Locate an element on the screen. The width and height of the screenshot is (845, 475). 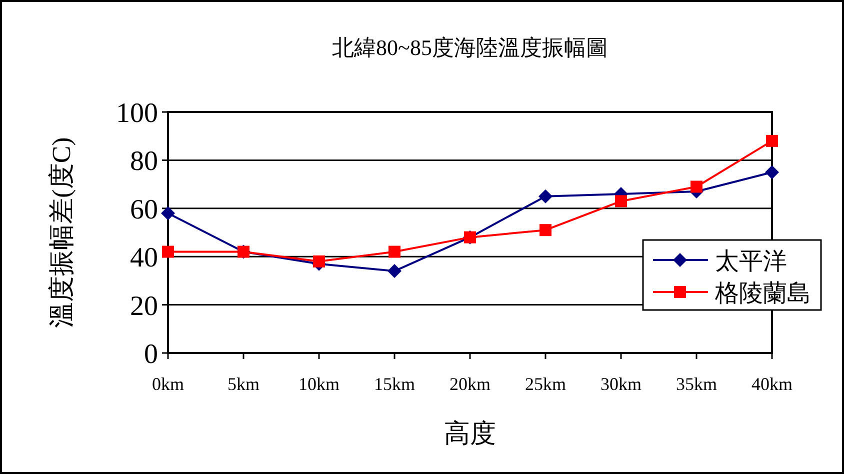
y-tick-label: 0 is located at coordinates (151, 354).